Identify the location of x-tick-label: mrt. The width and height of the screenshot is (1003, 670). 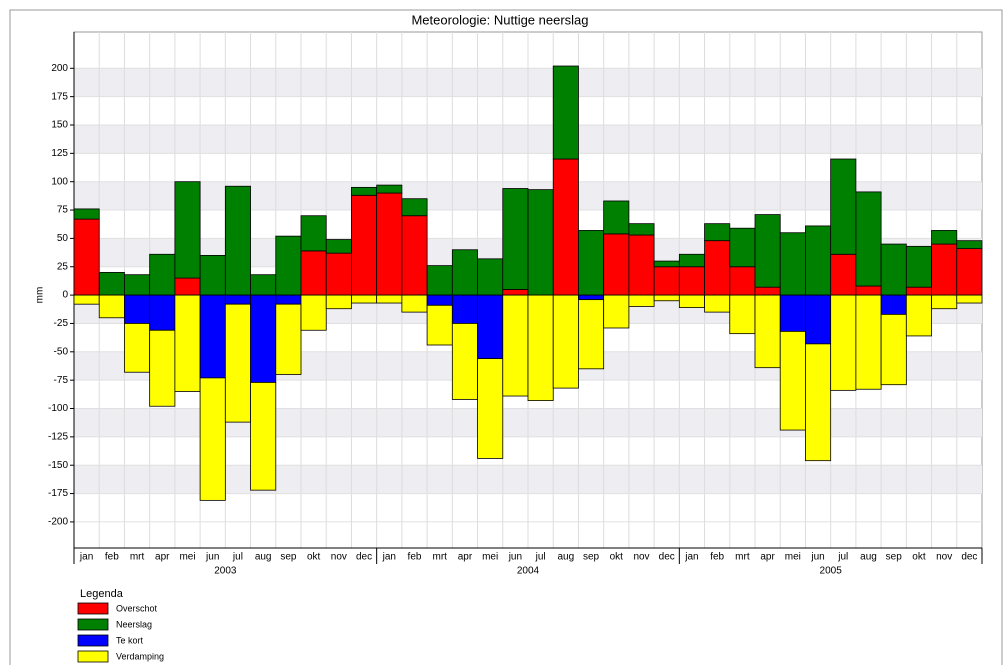
(742, 557).